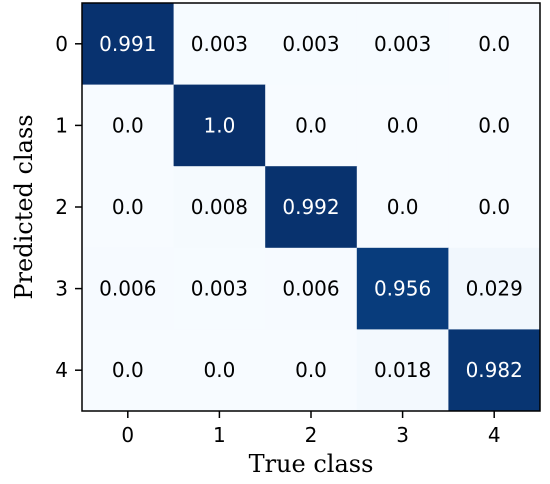  I want to click on cell-value-label: 0.956, so click(402, 289).